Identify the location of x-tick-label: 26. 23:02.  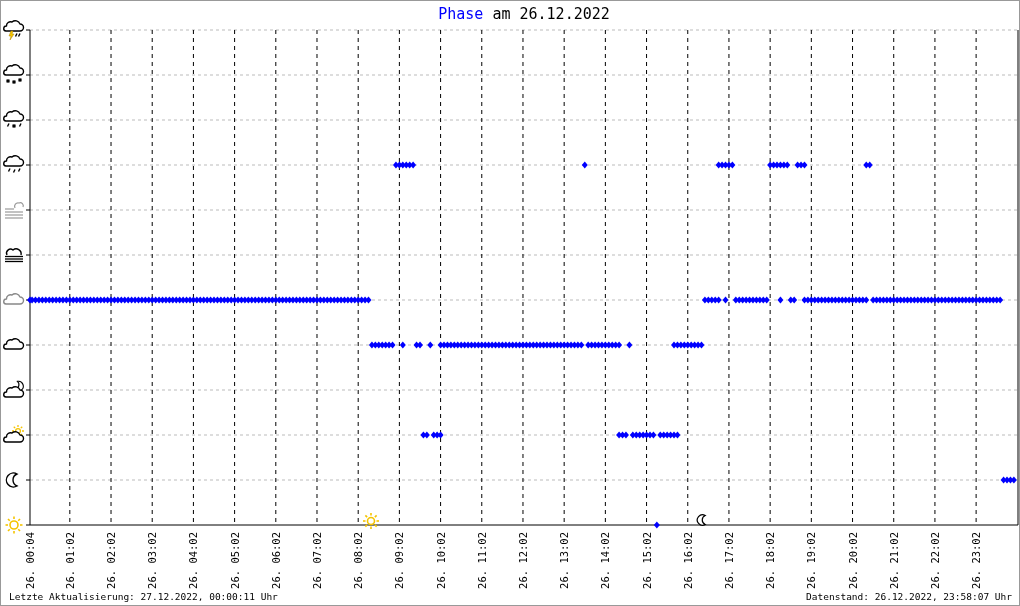
(976, 560).